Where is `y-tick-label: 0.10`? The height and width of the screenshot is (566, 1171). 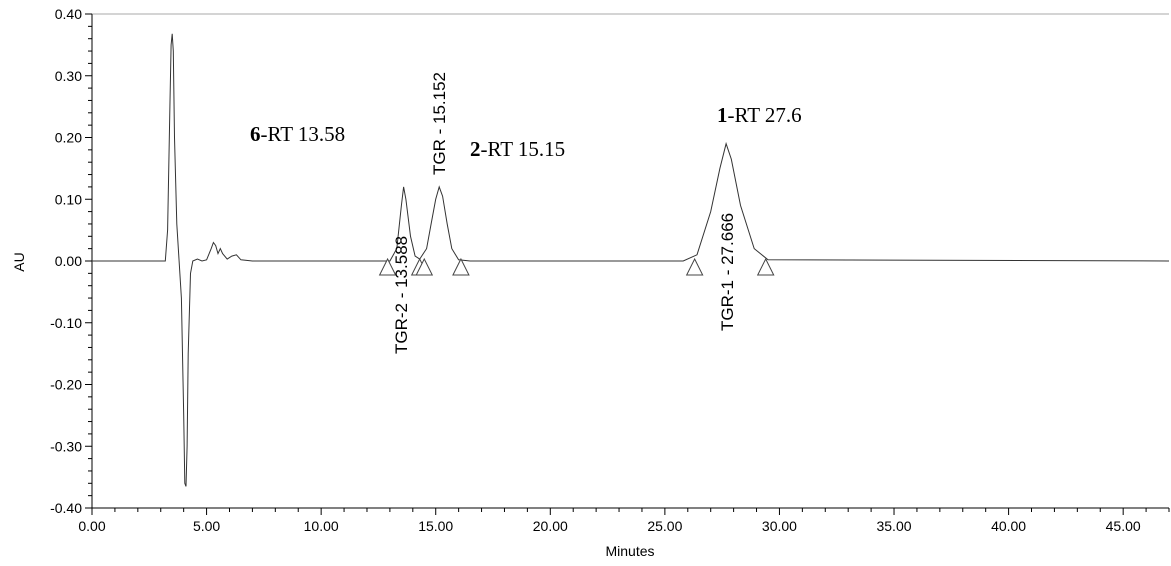
y-tick-label: 0.10 is located at coordinates (68, 199).